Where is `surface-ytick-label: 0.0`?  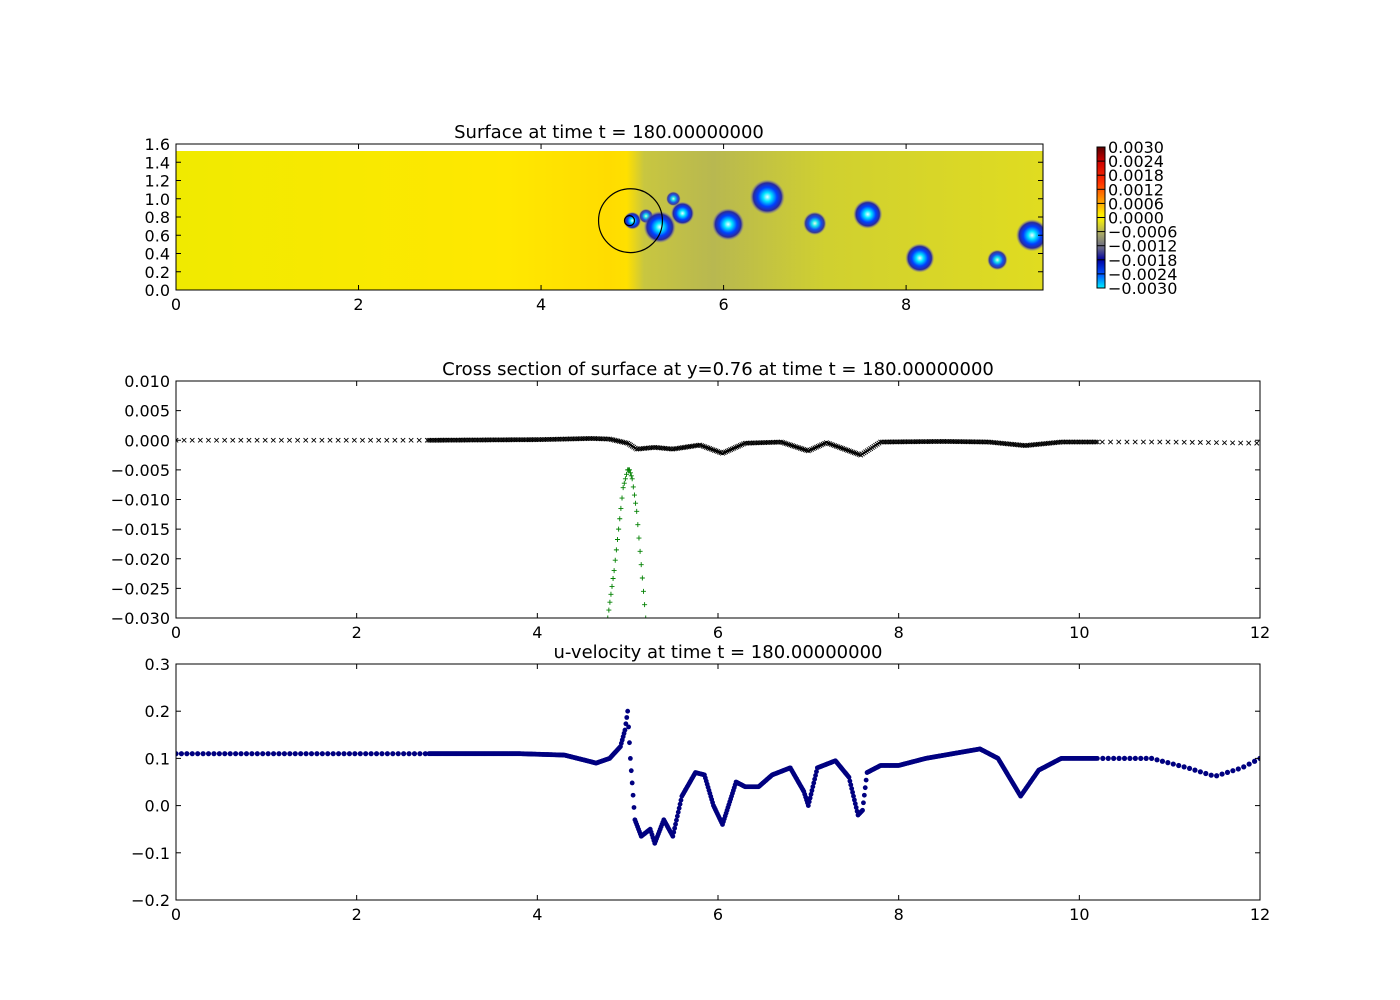
surface-ytick-label: 0.0 is located at coordinates (157, 290).